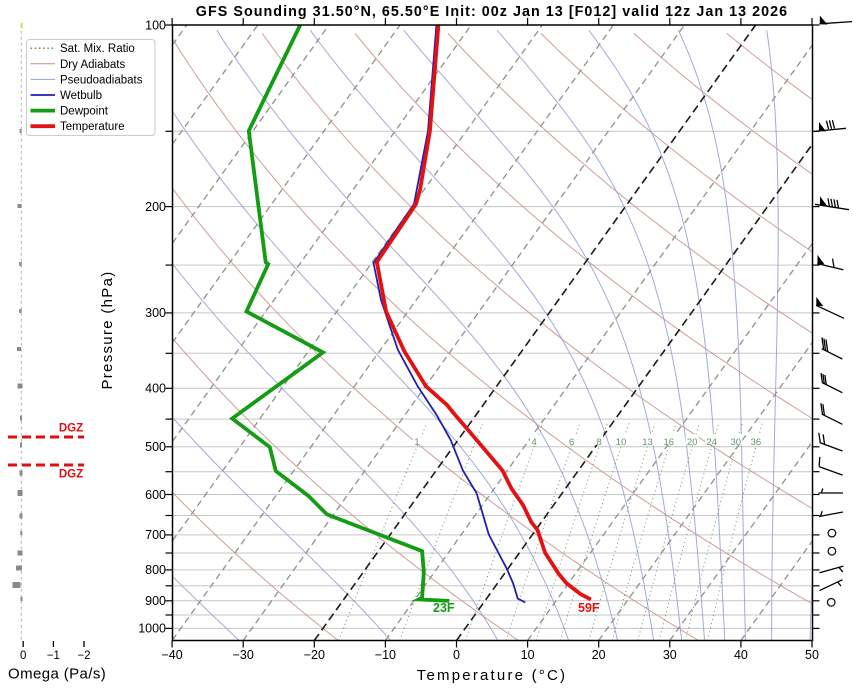  I want to click on svg-text: 300, so click(155, 313).